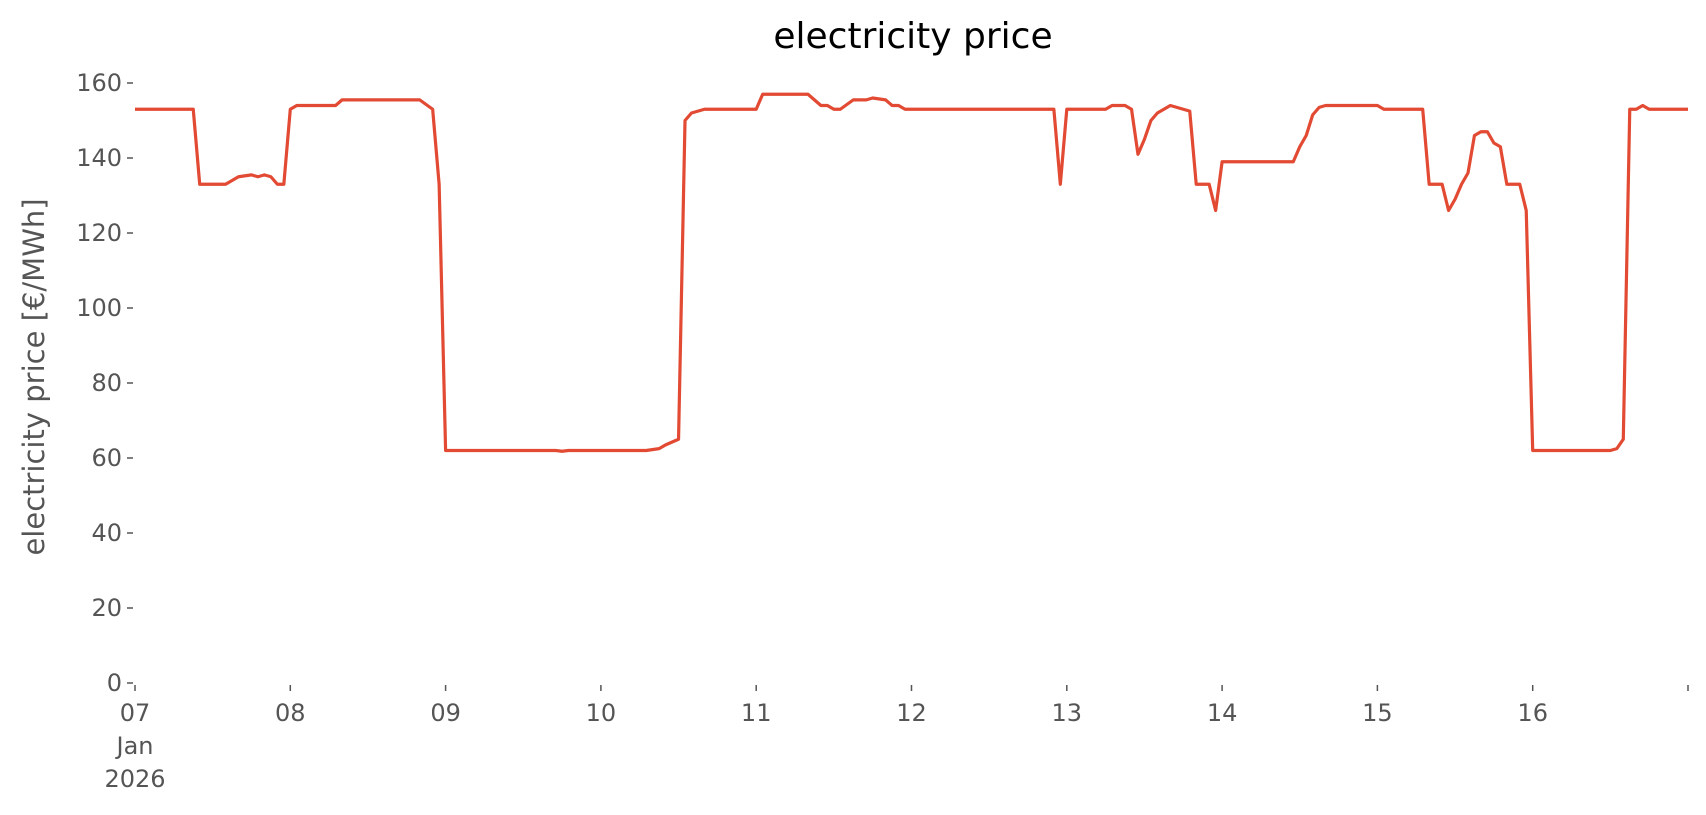 This screenshot has width=1706, height=815. Describe the element at coordinates (135, 713) in the screenshot. I see `x-tick-label: 07` at that location.